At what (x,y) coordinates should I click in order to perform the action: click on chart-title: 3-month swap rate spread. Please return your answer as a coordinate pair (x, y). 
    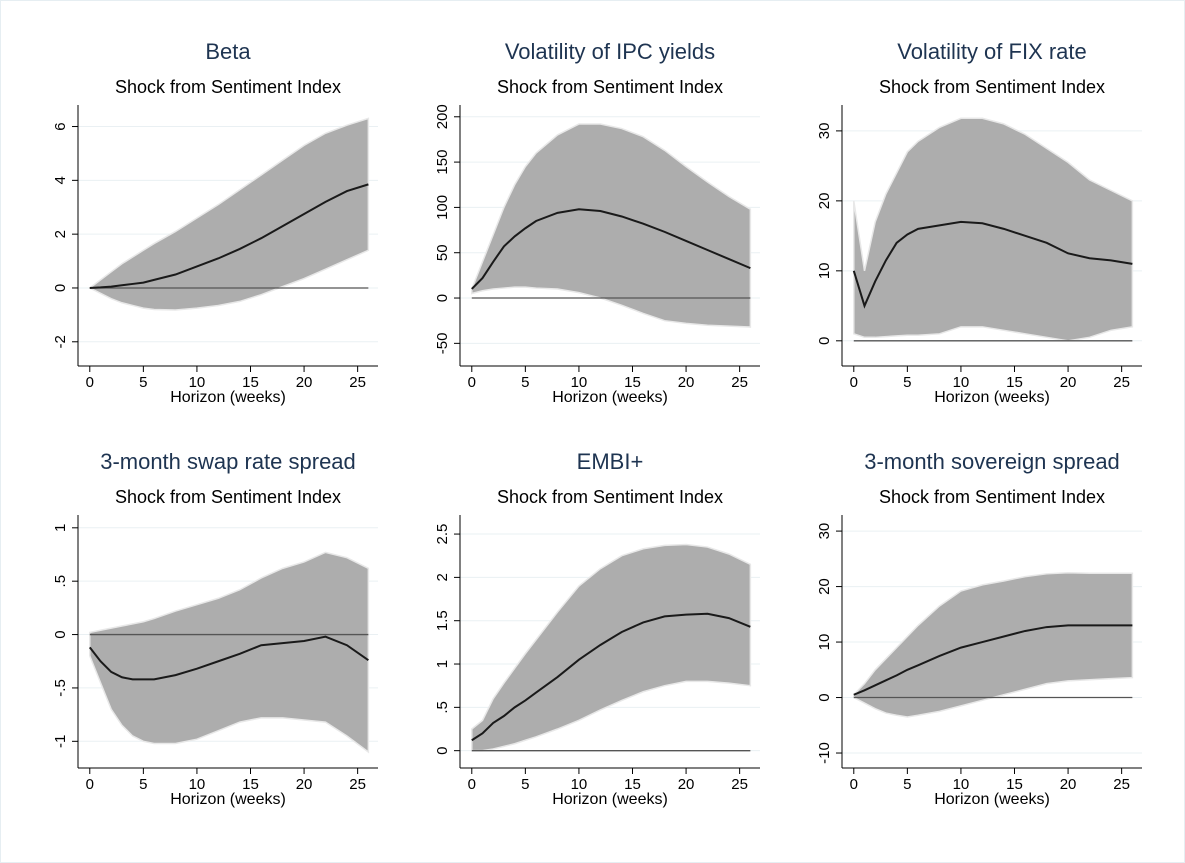
    Looking at the image, I should click on (228, 461).